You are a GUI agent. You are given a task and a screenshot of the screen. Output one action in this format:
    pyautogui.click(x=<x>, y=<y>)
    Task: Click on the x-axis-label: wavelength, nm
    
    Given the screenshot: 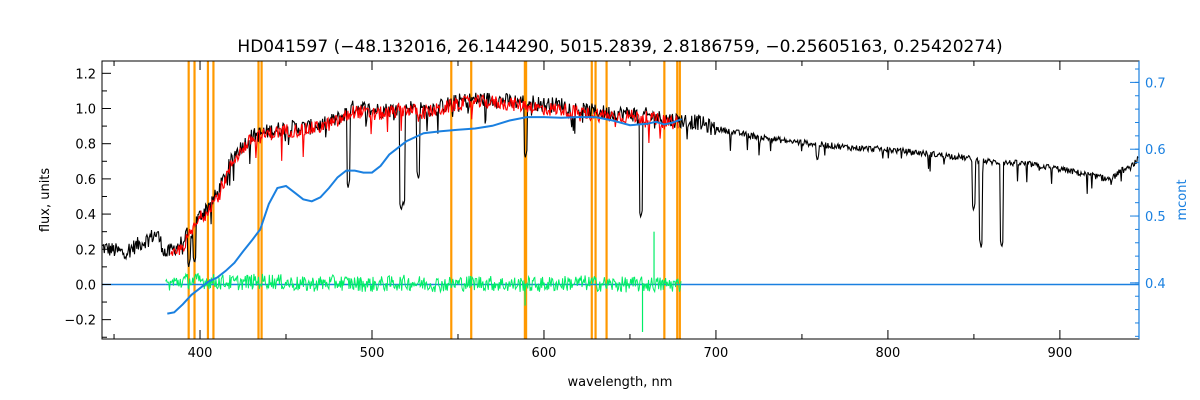 What is the action you would take?
    pyautogui.click(x=620, y=382)
    